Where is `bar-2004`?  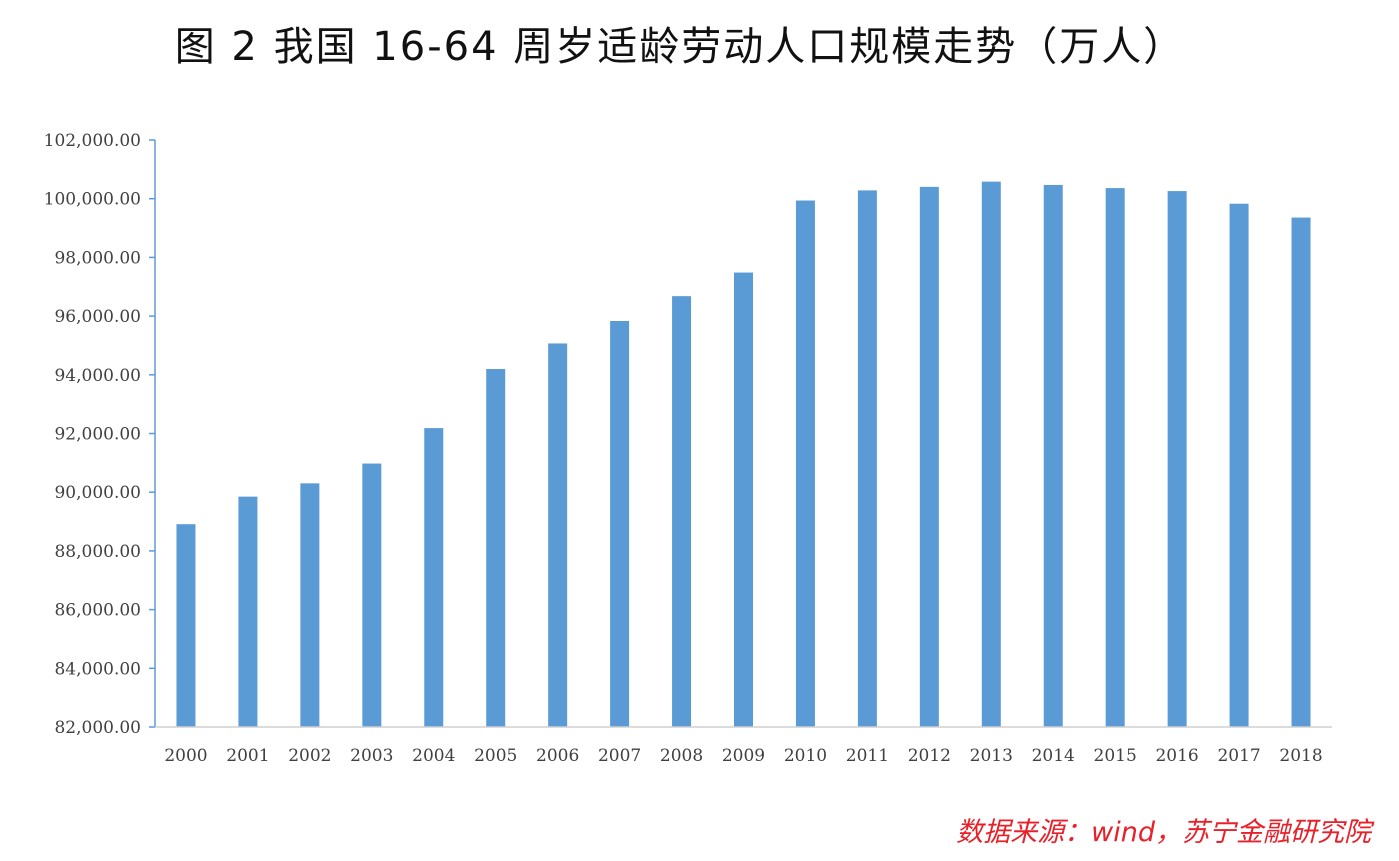 bar-2004 is located at coordinates (434, 577).